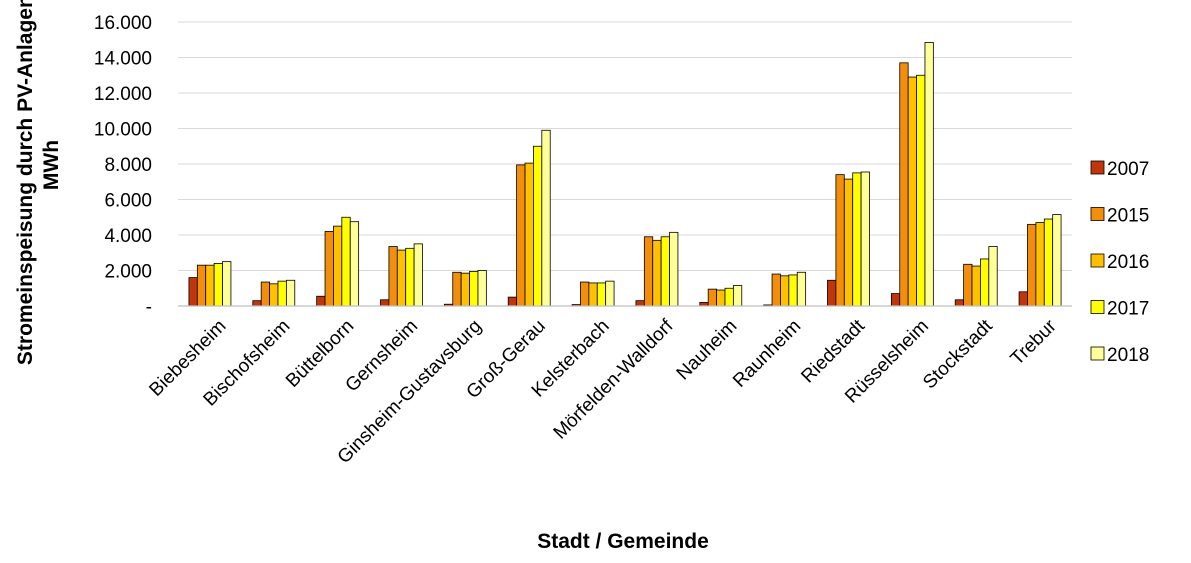 The image size is (1191, 563). Describe the element at coordinates (1097, 214) in the screenshot. I see `legend-swatch-2015` at that location.